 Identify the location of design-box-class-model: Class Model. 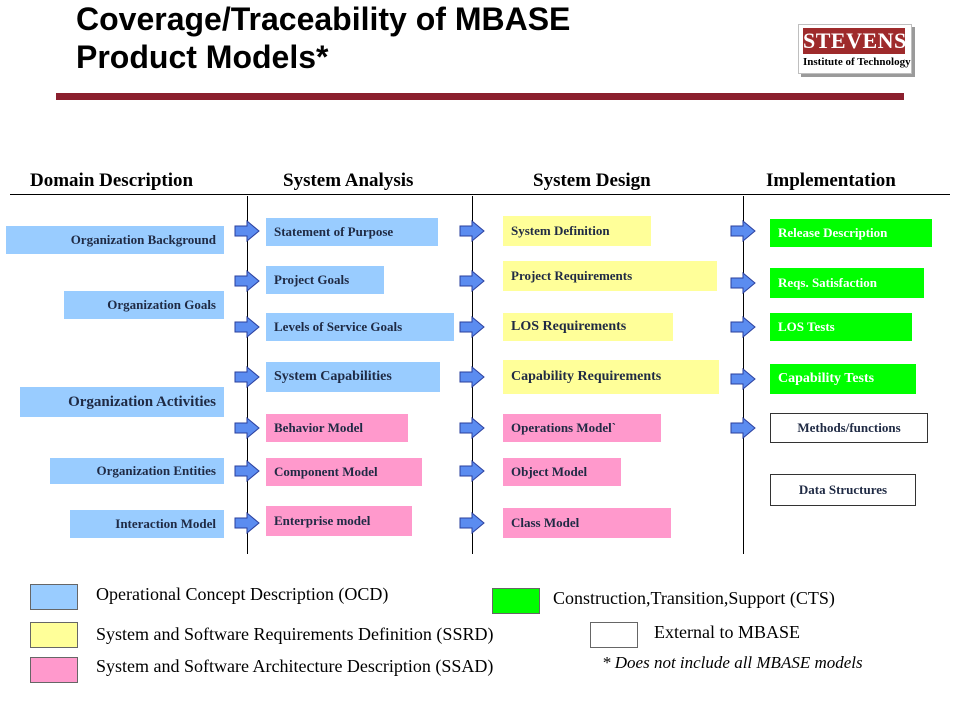
(587, 523).